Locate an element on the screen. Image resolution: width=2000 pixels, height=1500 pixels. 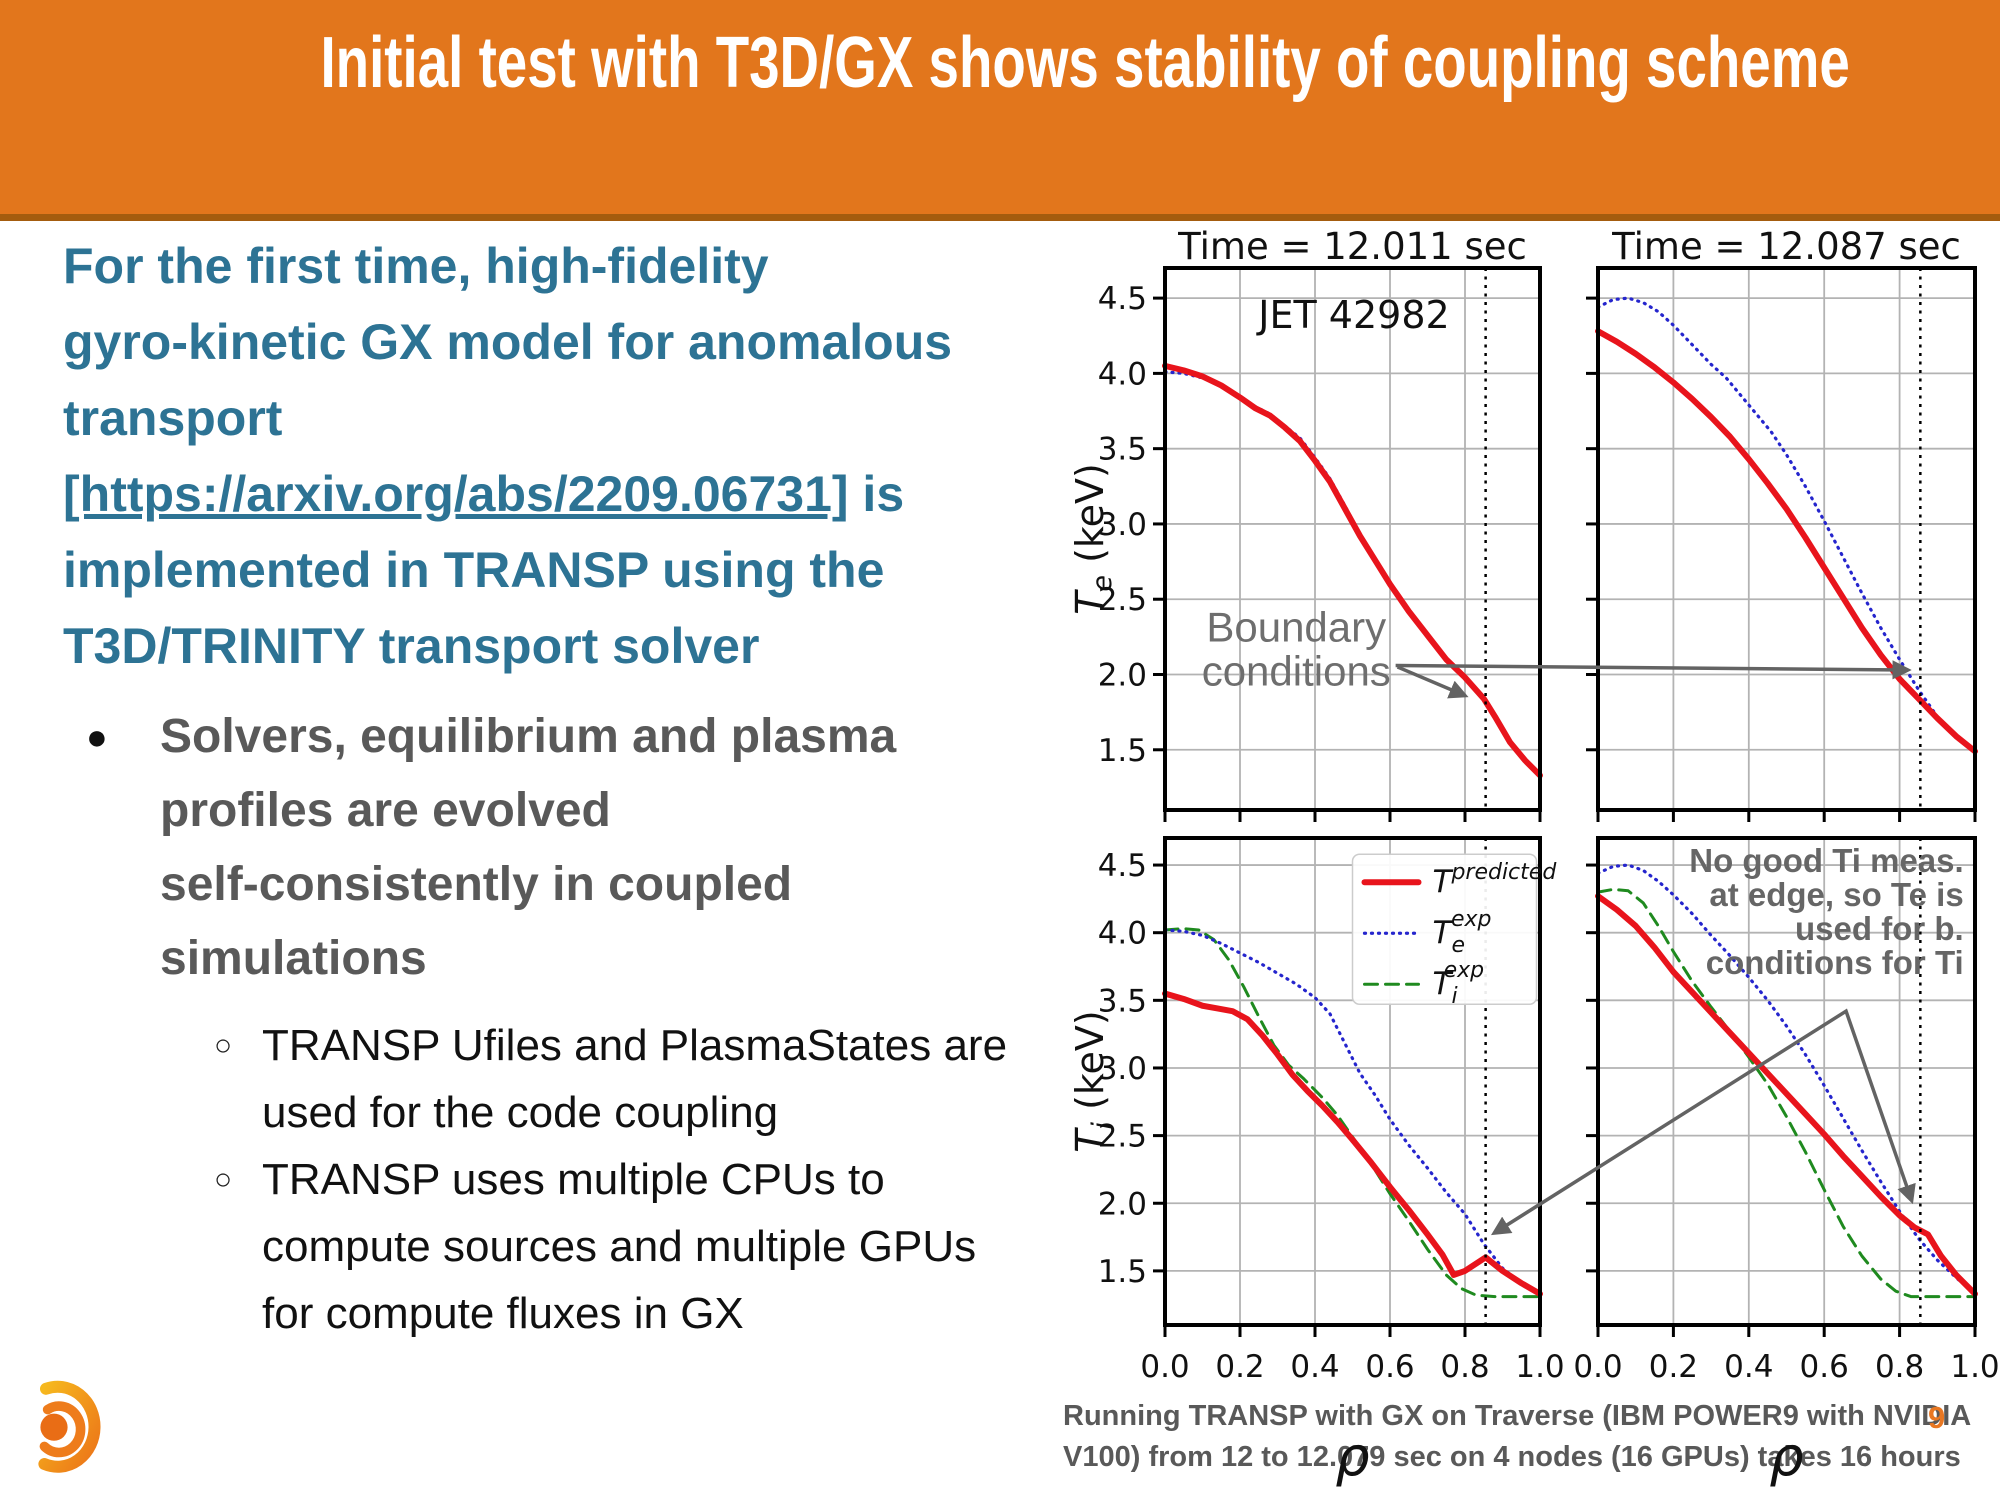
bullet-line: profiles are evolved is located at coordinates (385, 810).